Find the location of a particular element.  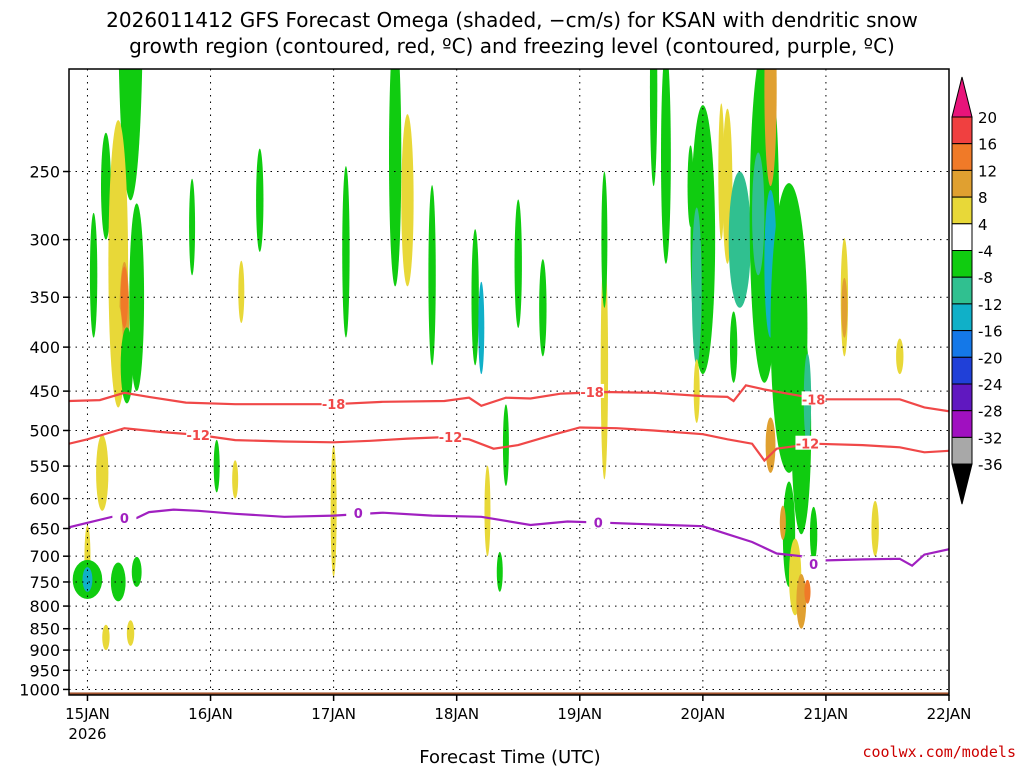

colorbar-bottom-arrow is located at coordinates (962, 484).